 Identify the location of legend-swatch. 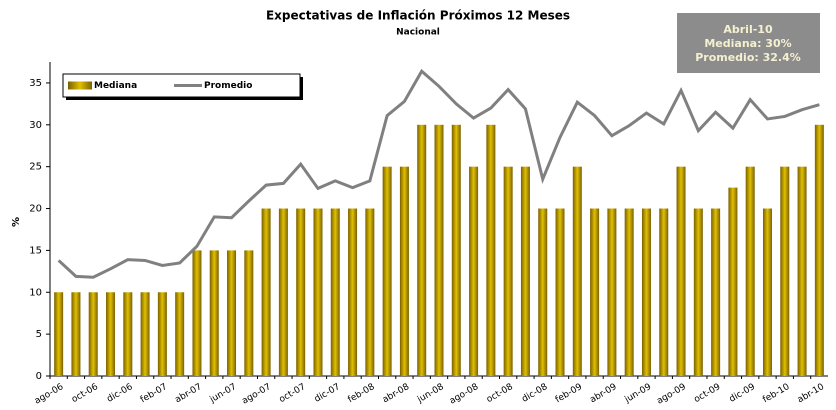
(80, 85).